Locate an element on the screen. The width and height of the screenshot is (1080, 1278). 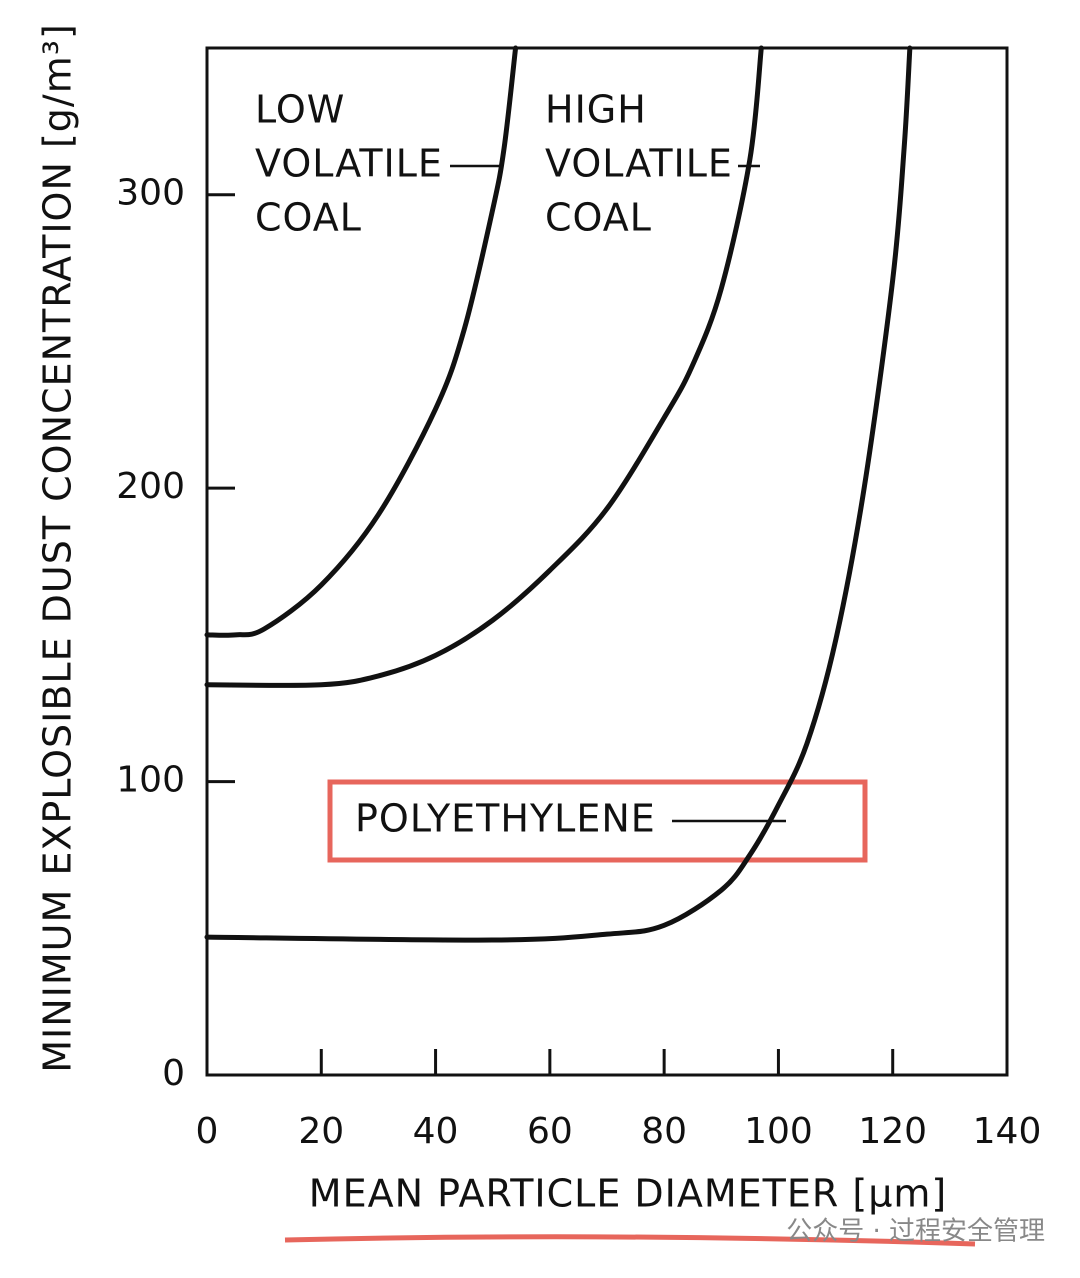
x-tick-label: 20 is located at coordinates (321, 1131).